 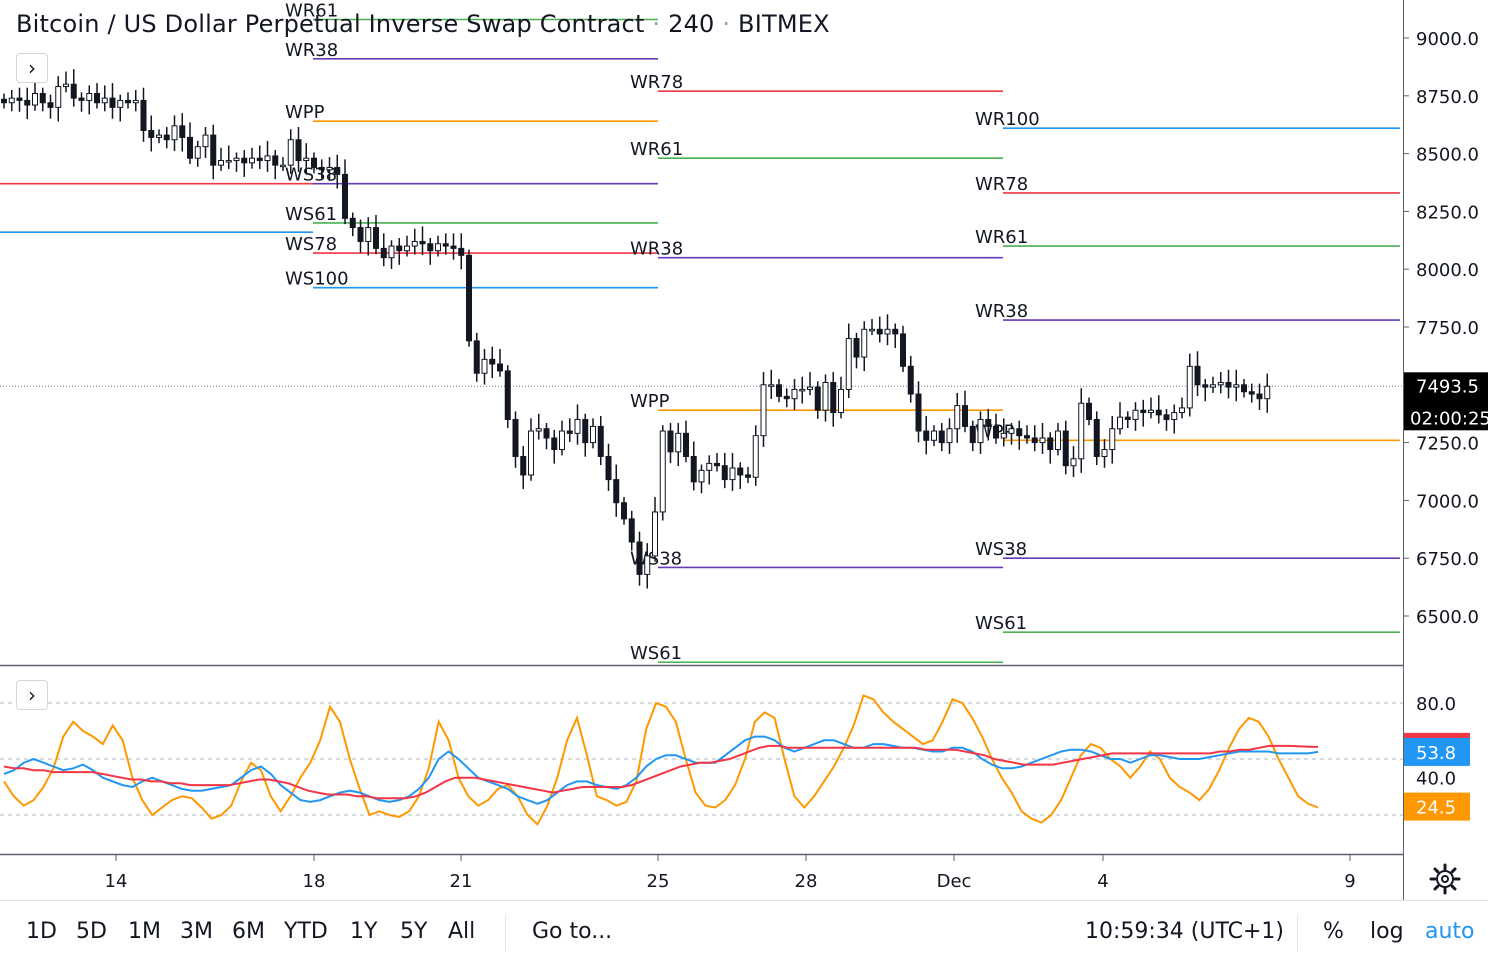 I want to click on price-tick-label: 7250.0, so click(x=1447, y=444).